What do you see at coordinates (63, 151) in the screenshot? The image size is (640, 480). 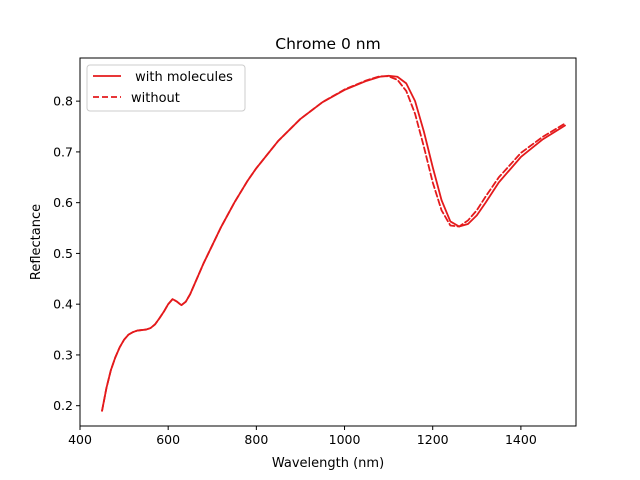 I see `y-tick-label: 0.7` at bounding box center [63, 151].